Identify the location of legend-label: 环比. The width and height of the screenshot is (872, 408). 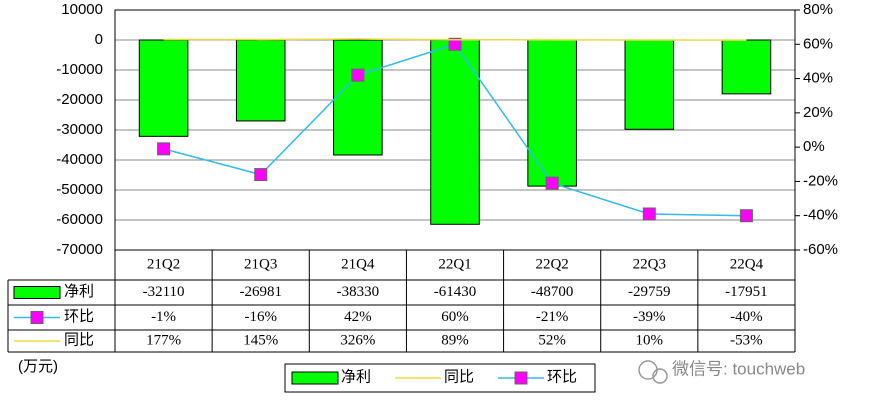
(562, 376).